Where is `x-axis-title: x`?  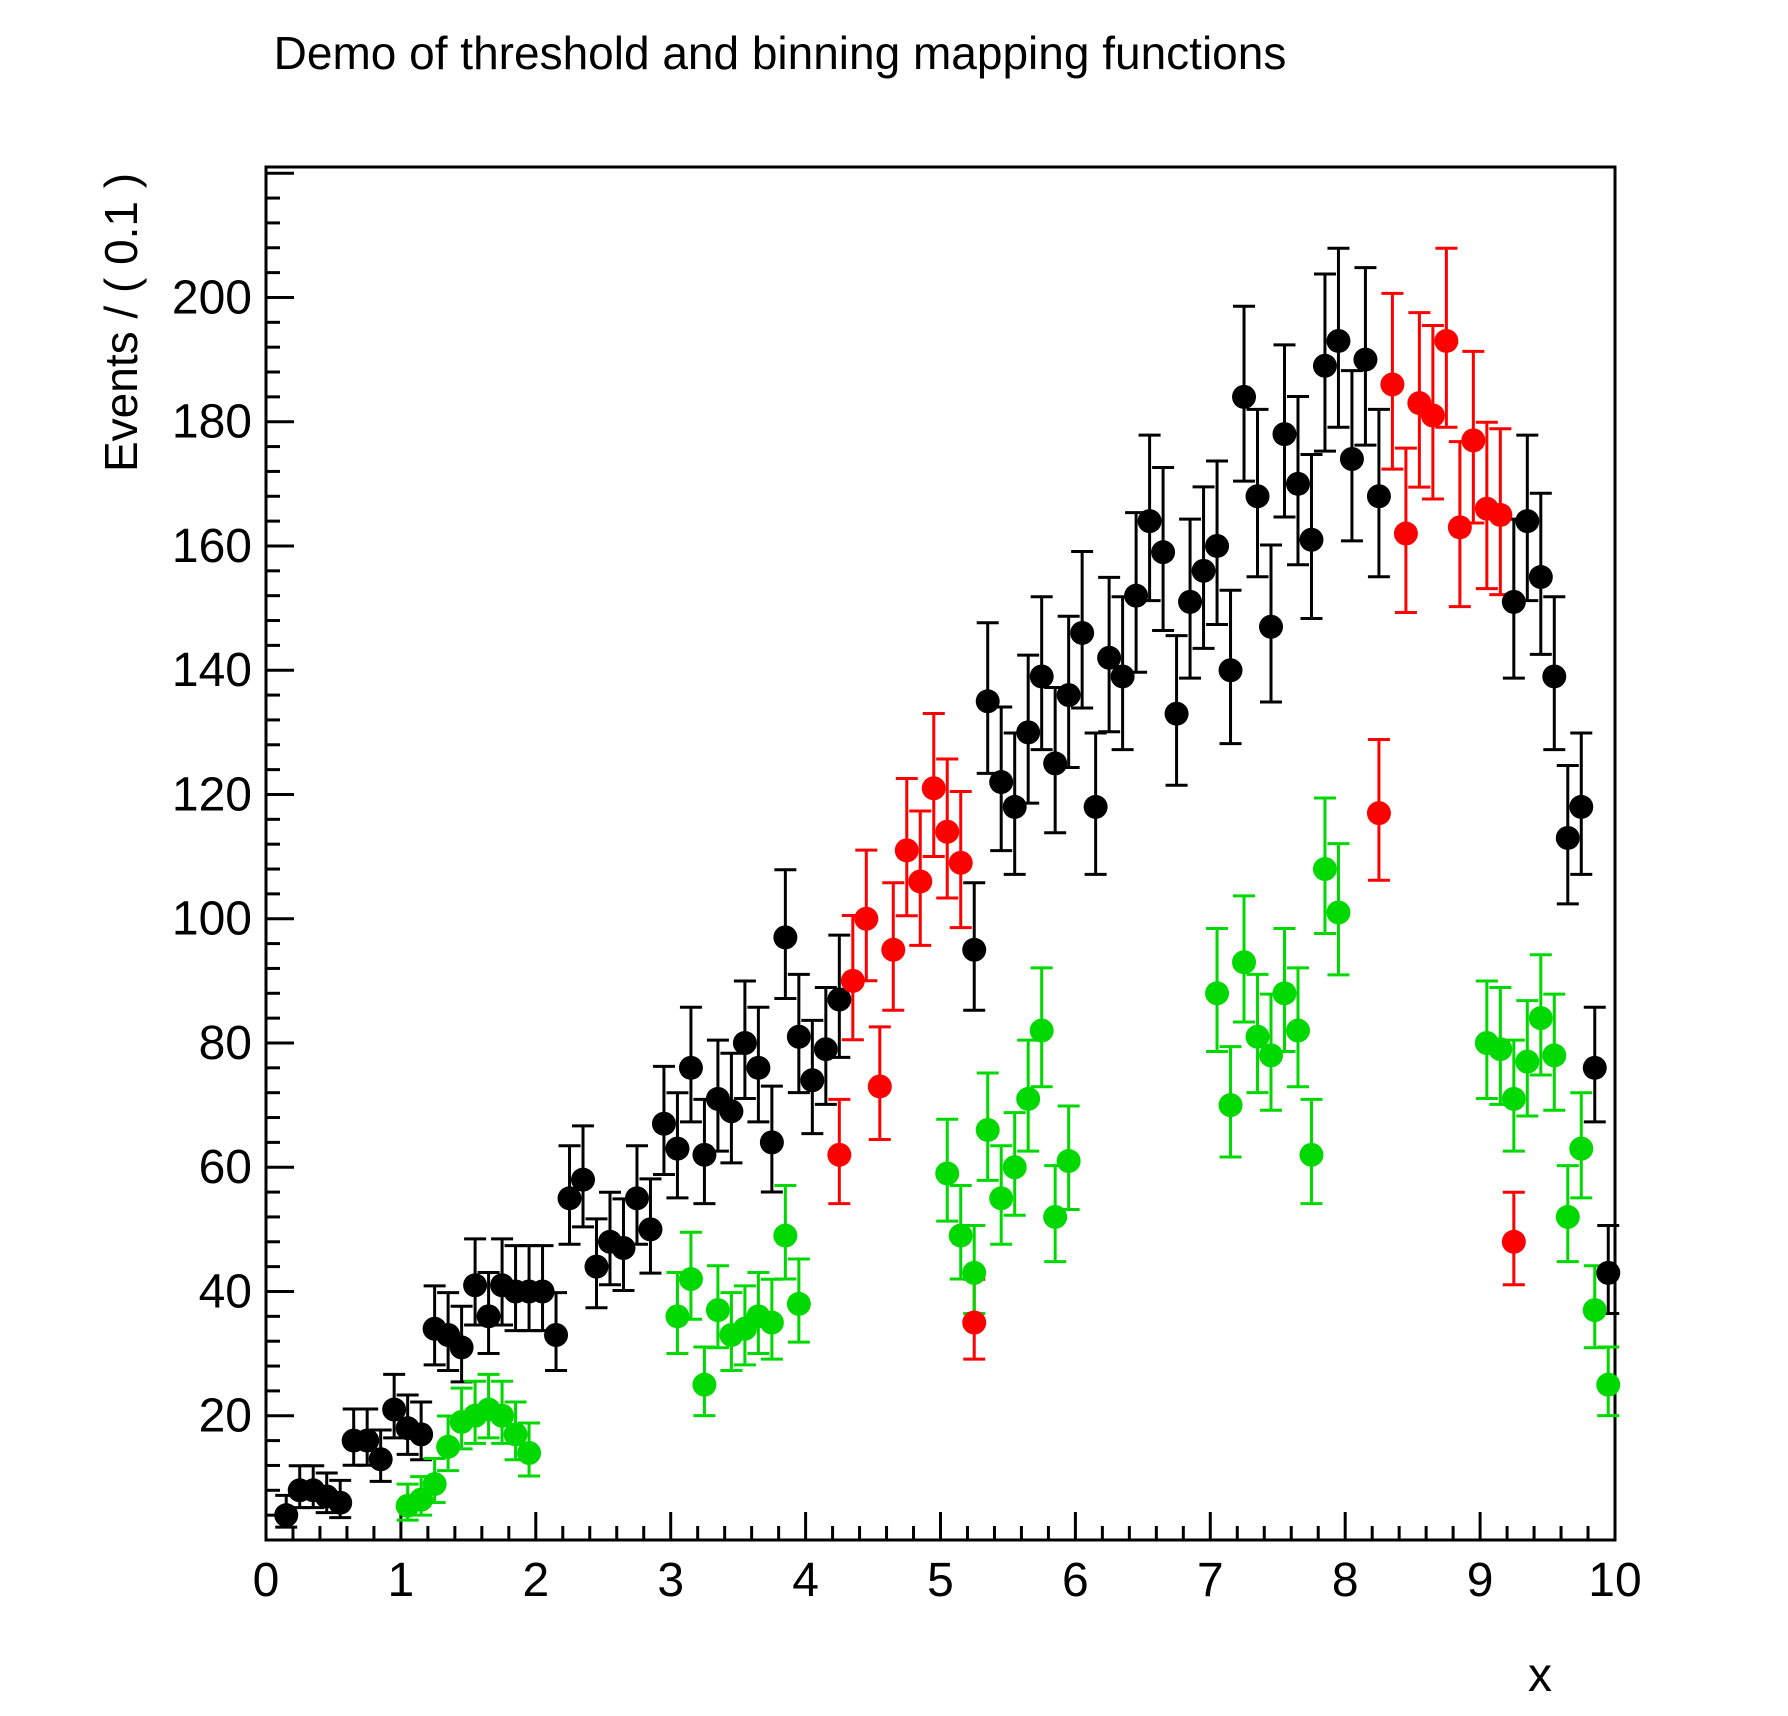
x-axis-title: x is located at coordinates (1540, 1675).